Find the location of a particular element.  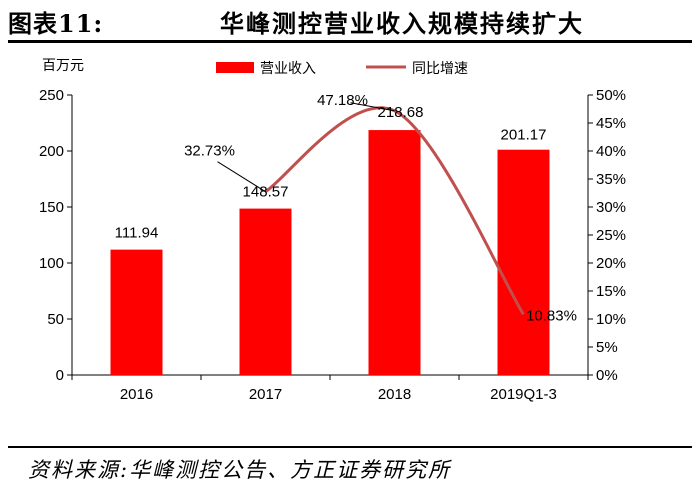

legend-swatch-revenue is located at coordinates (235, 67).